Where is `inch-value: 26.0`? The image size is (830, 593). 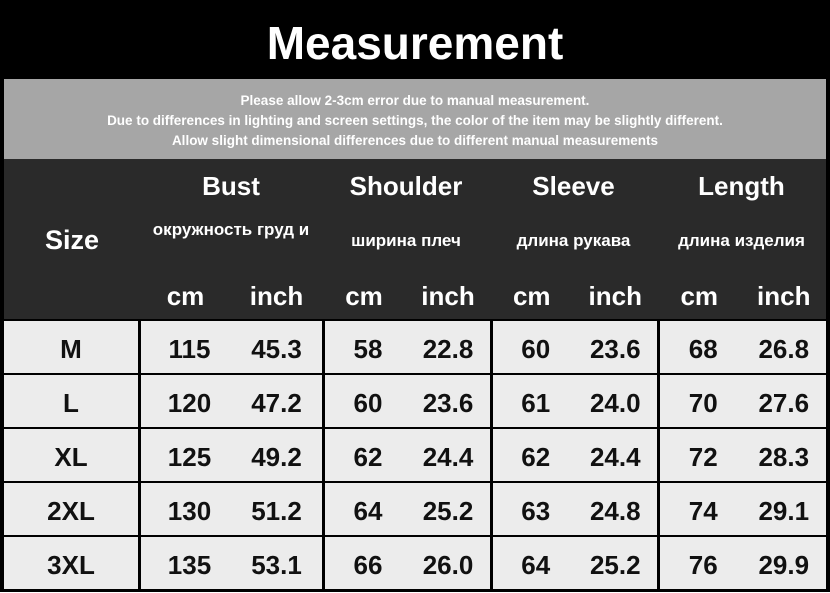
inch-value: 26.0 is located at coordinates (448, 565).